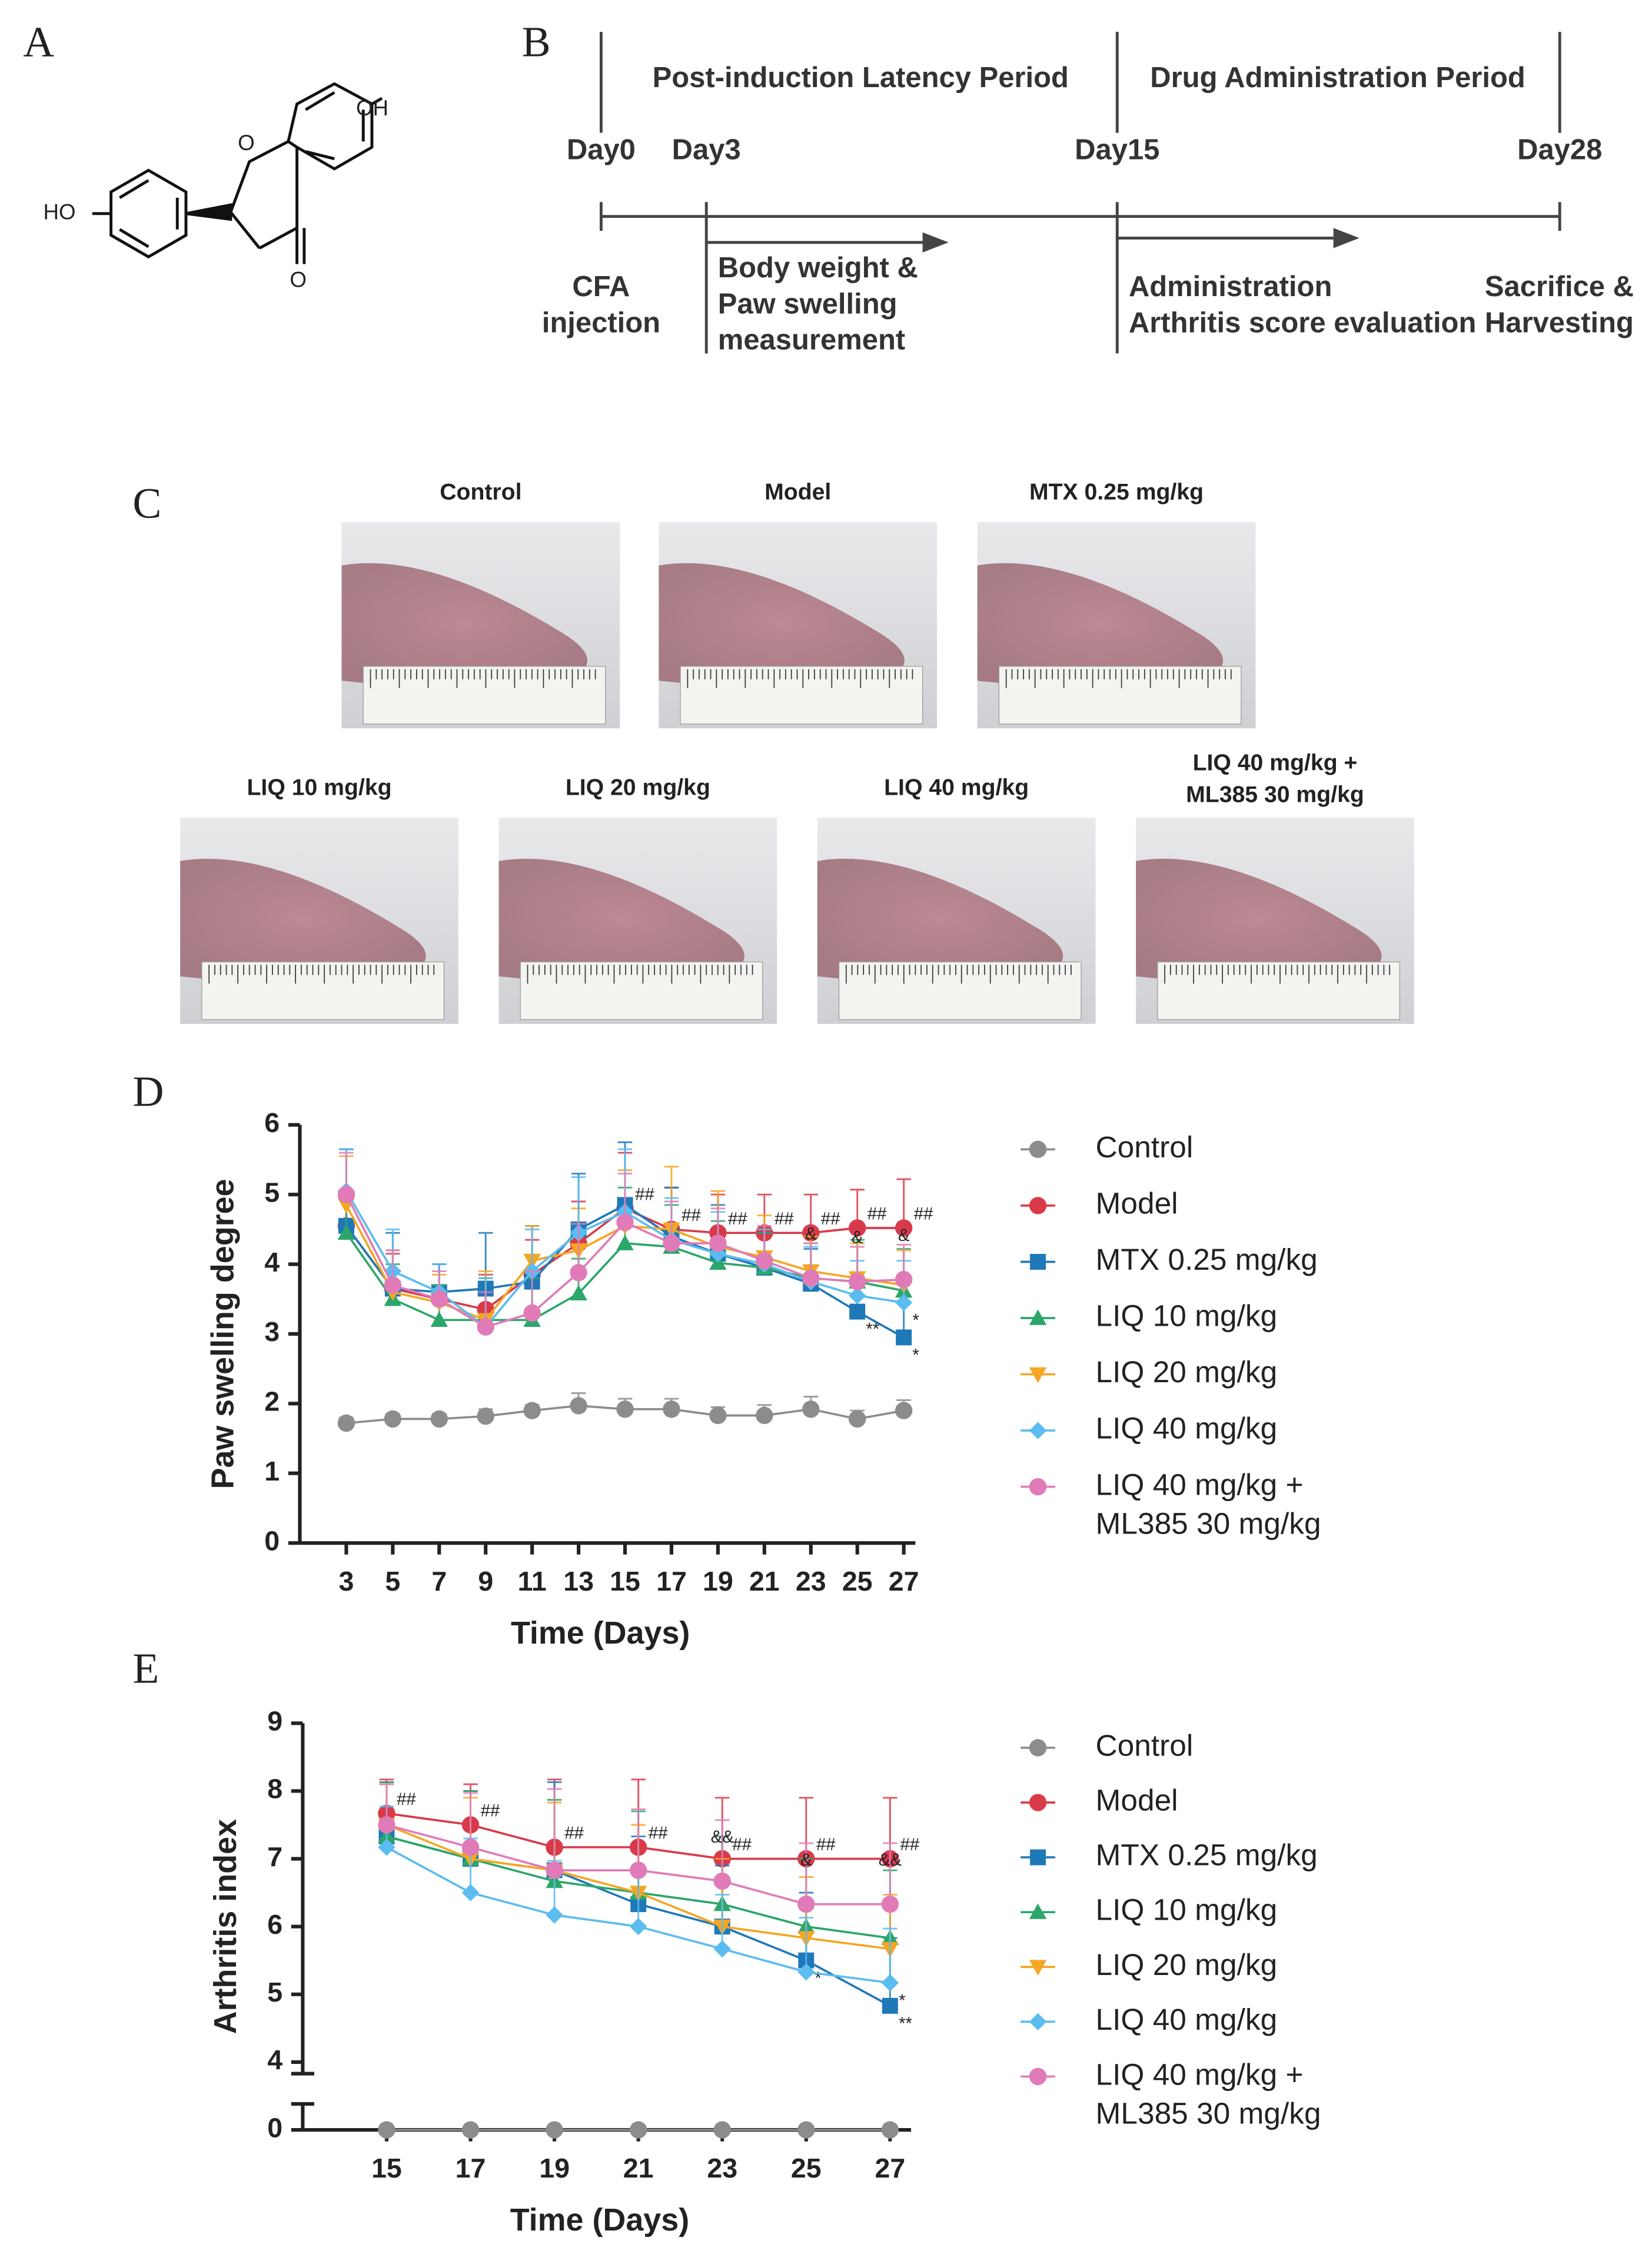 The width and height of the screenshot is (1652, 2267). What do you see at coordinates (1230, 287) in the screenshot?
I see `event-label: Administration` at bounding box center [1230, 287].